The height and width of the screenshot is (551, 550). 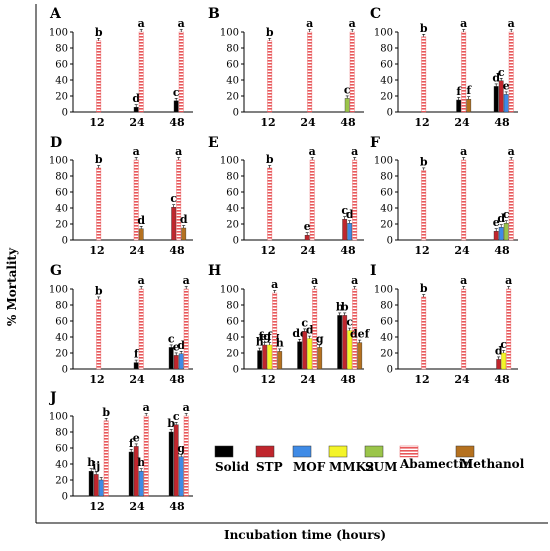 What do you see at coordinates (96, 379) in the screenshot?
I see `panel-g-xtick-label-12: 12` at bounding box center [96, 379].